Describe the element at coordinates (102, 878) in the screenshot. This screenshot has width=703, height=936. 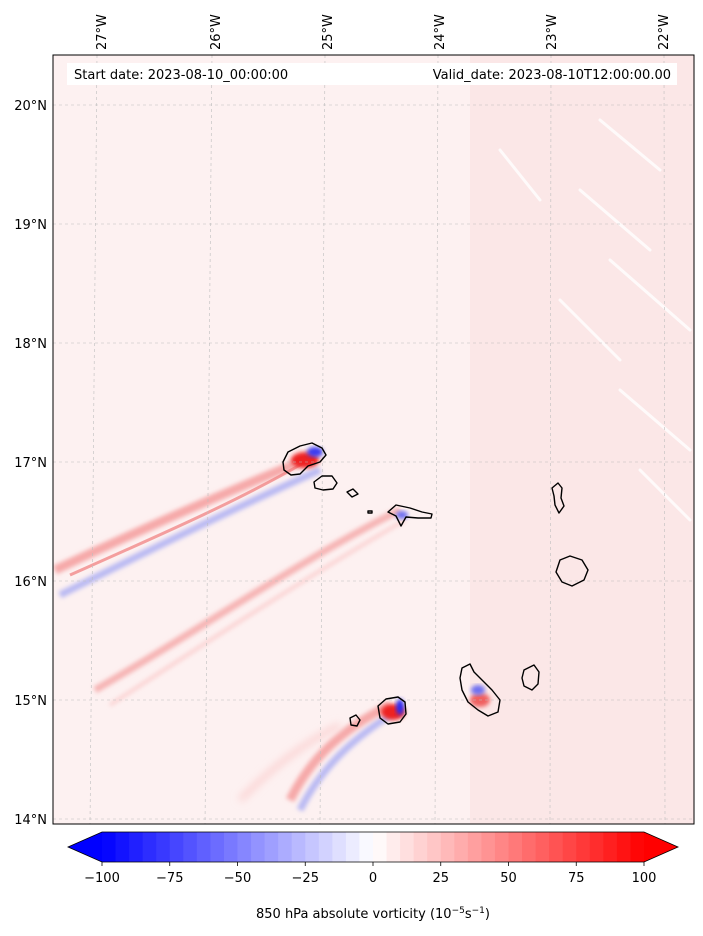
I see `cb-tick-neg100: −100` at that location.